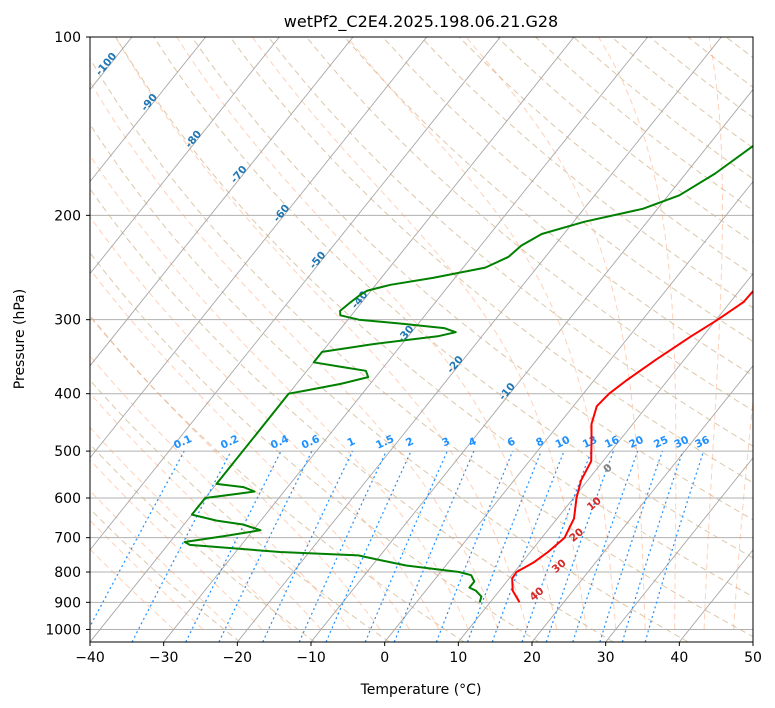  Describe the element at coordinates (67, 452) in the screenshot. I see `y-tick-label: 500` at that location.